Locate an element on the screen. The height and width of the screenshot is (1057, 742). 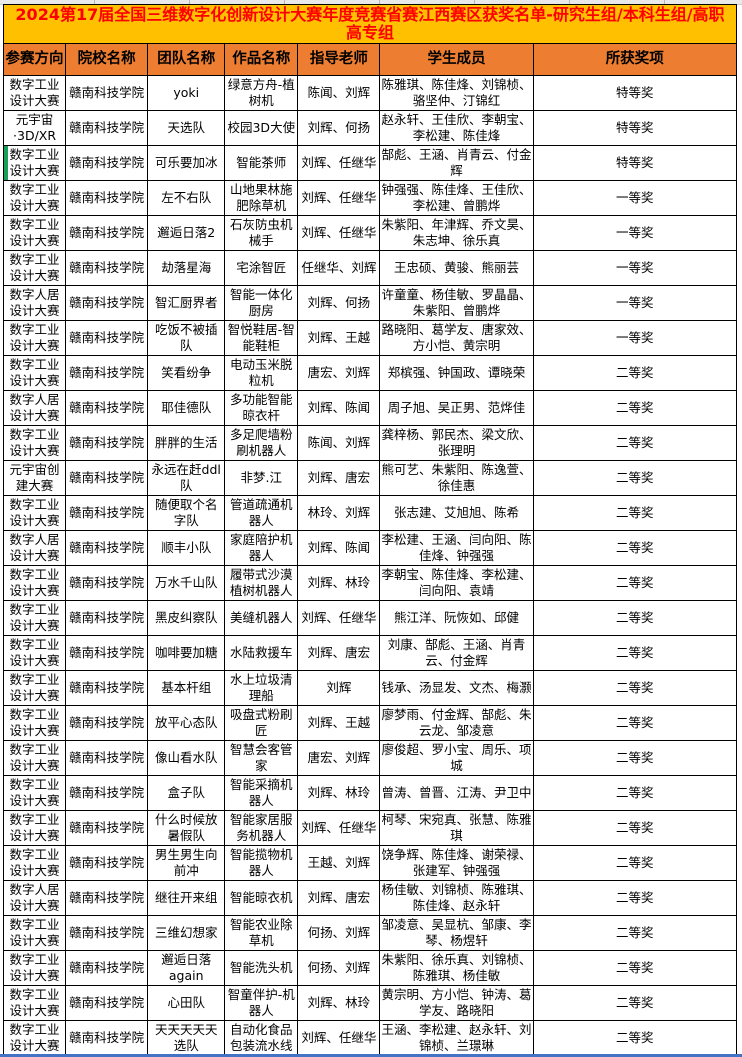
cell-work: 智能一体化厨房 is located at coordinates (261, 303).